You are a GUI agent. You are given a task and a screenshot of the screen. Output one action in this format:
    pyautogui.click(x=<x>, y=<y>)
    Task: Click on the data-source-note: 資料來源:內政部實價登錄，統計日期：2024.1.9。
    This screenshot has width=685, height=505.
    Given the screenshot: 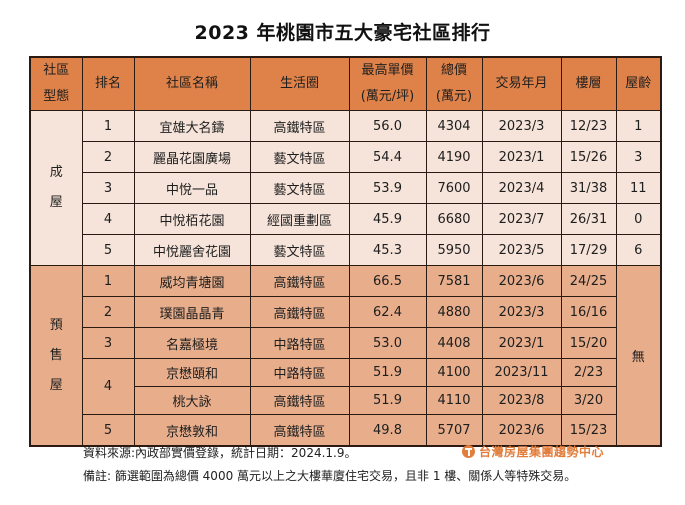 What is the action you would take?
    pyautogui.click(x=220, y=453)
    